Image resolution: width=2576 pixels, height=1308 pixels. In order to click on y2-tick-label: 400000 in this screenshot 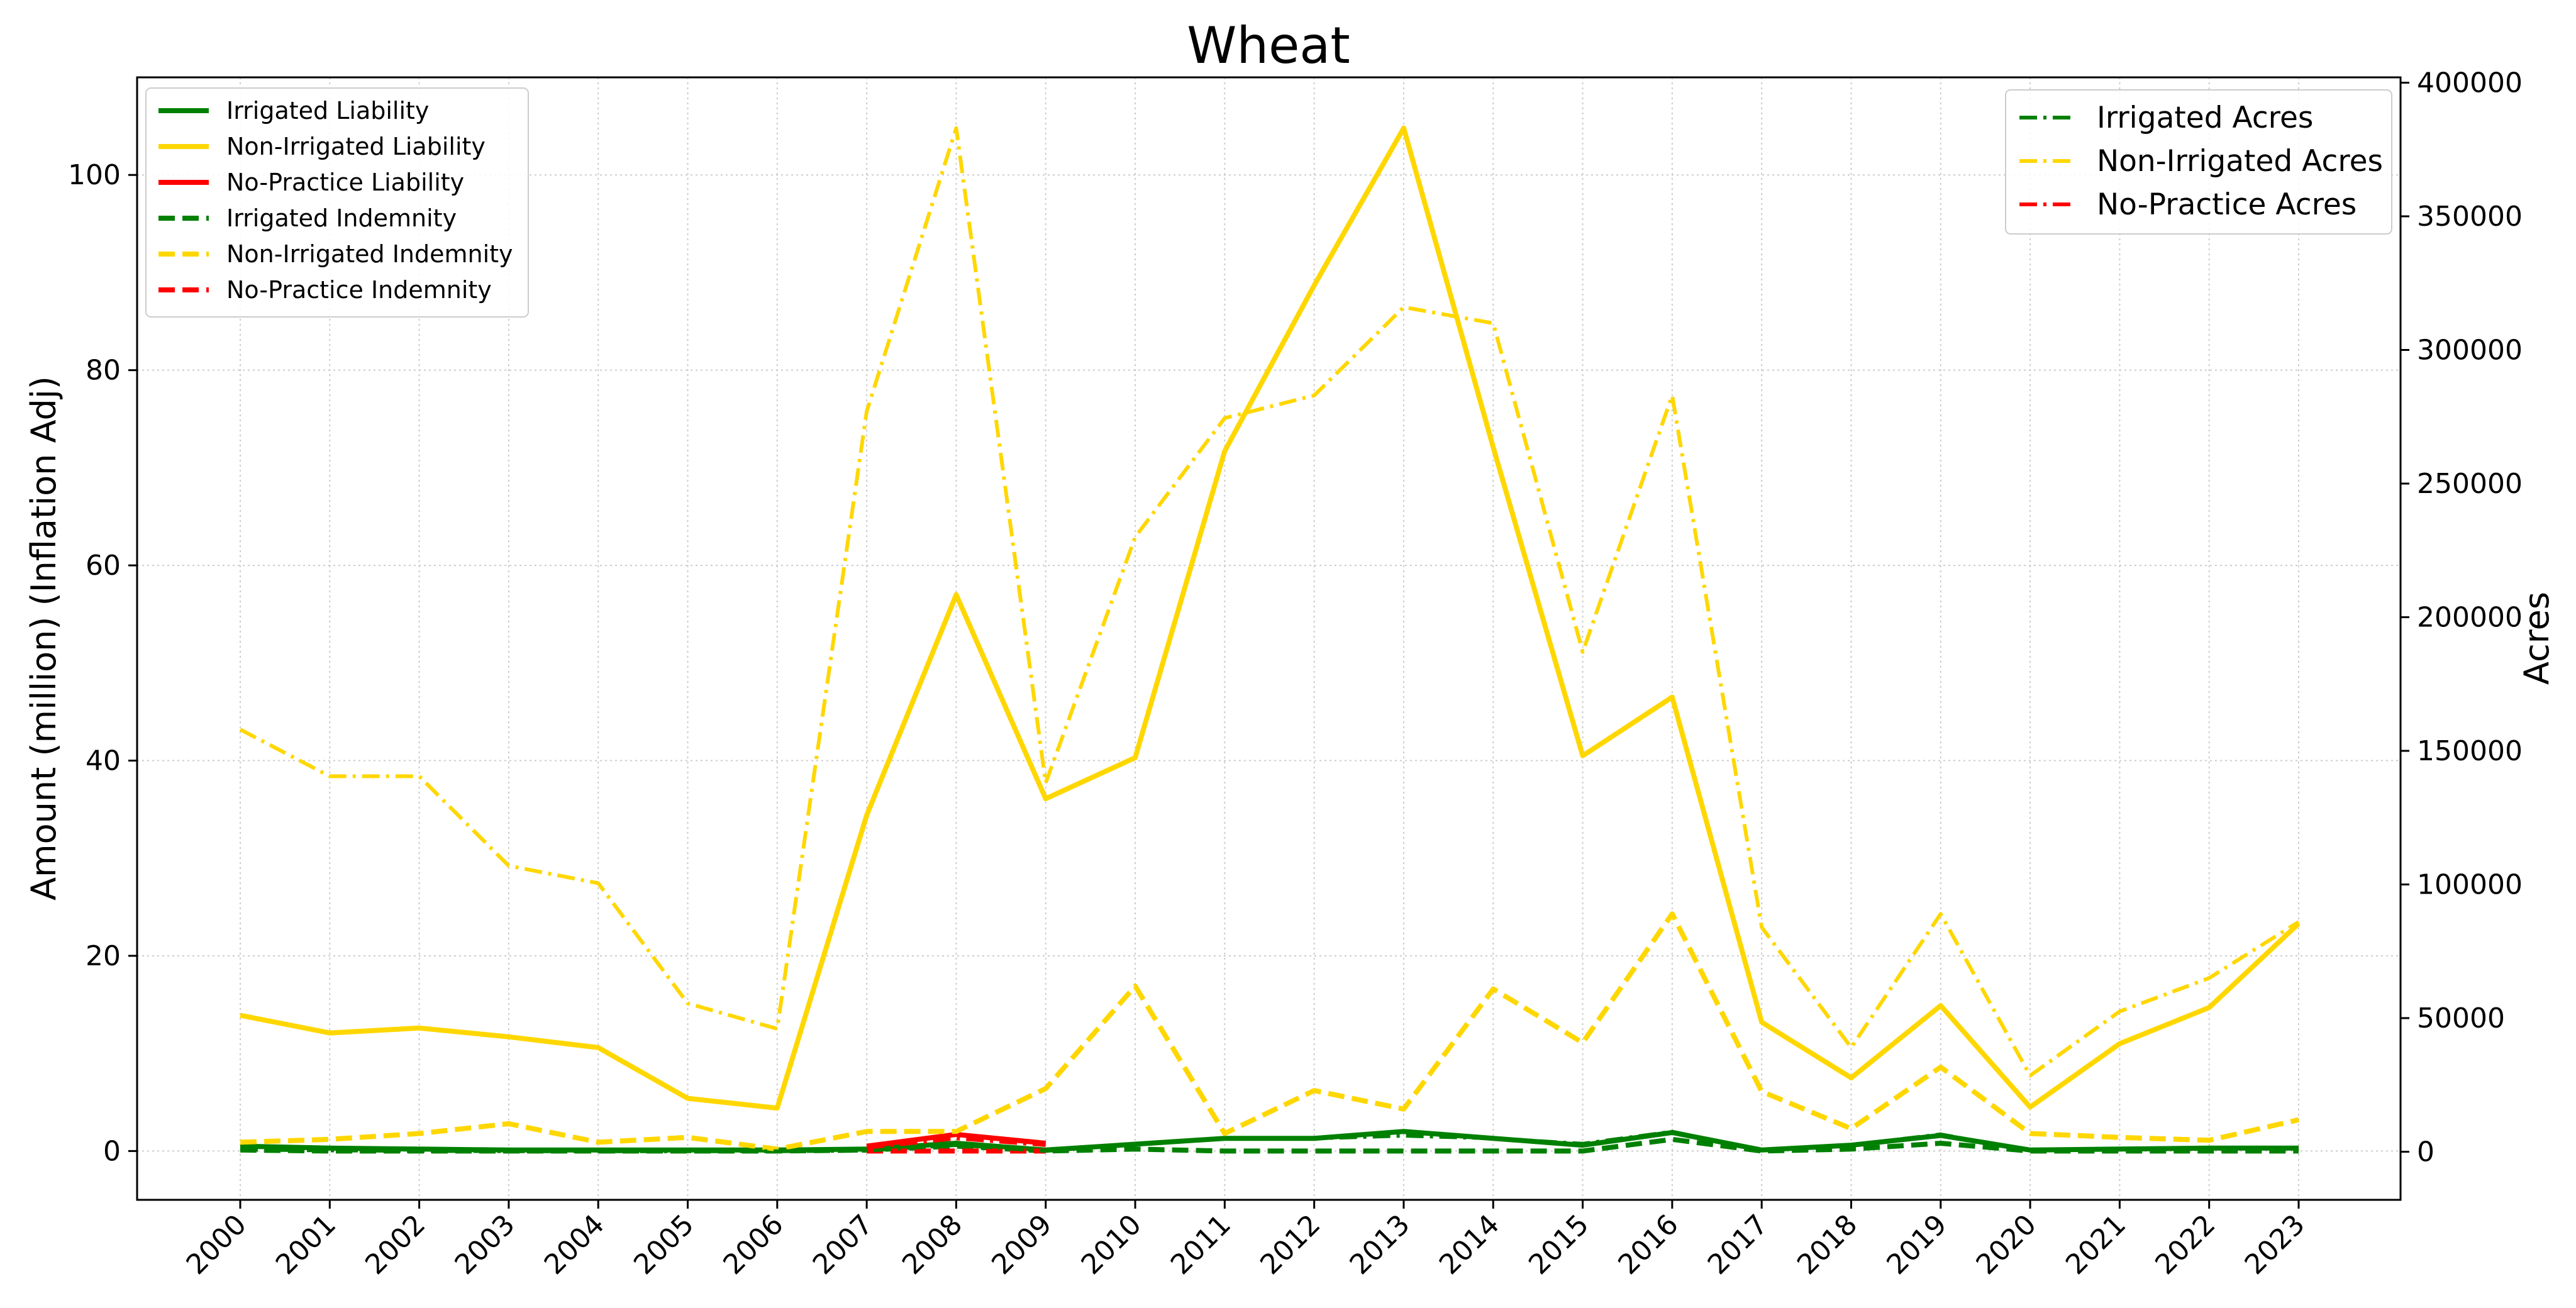, I will do `click(2470, 83)`.